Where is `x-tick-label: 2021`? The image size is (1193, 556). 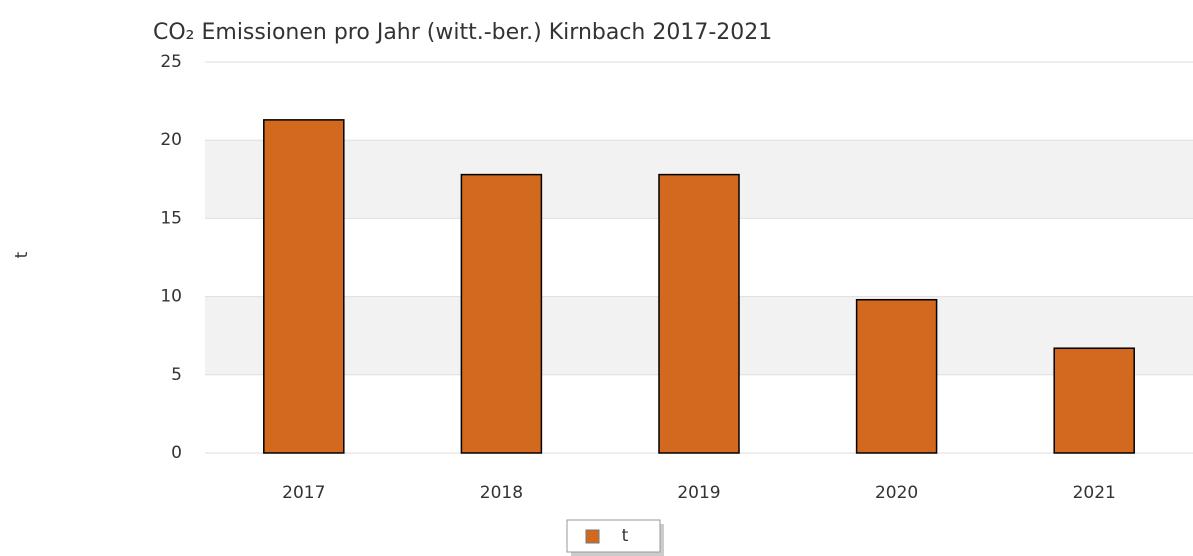
x-tick-label: 2021 is located at coordinates (1094, 493).